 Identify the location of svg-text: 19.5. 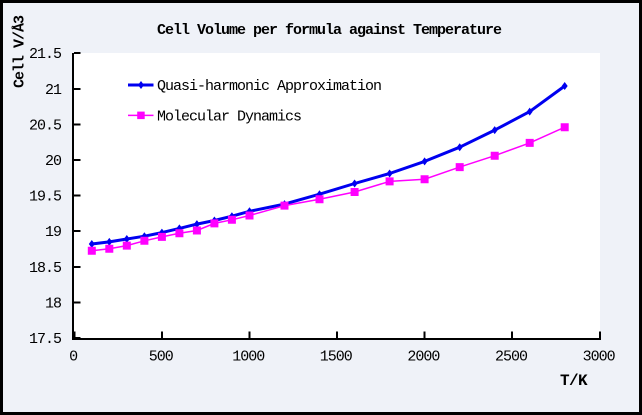
(45, 197).